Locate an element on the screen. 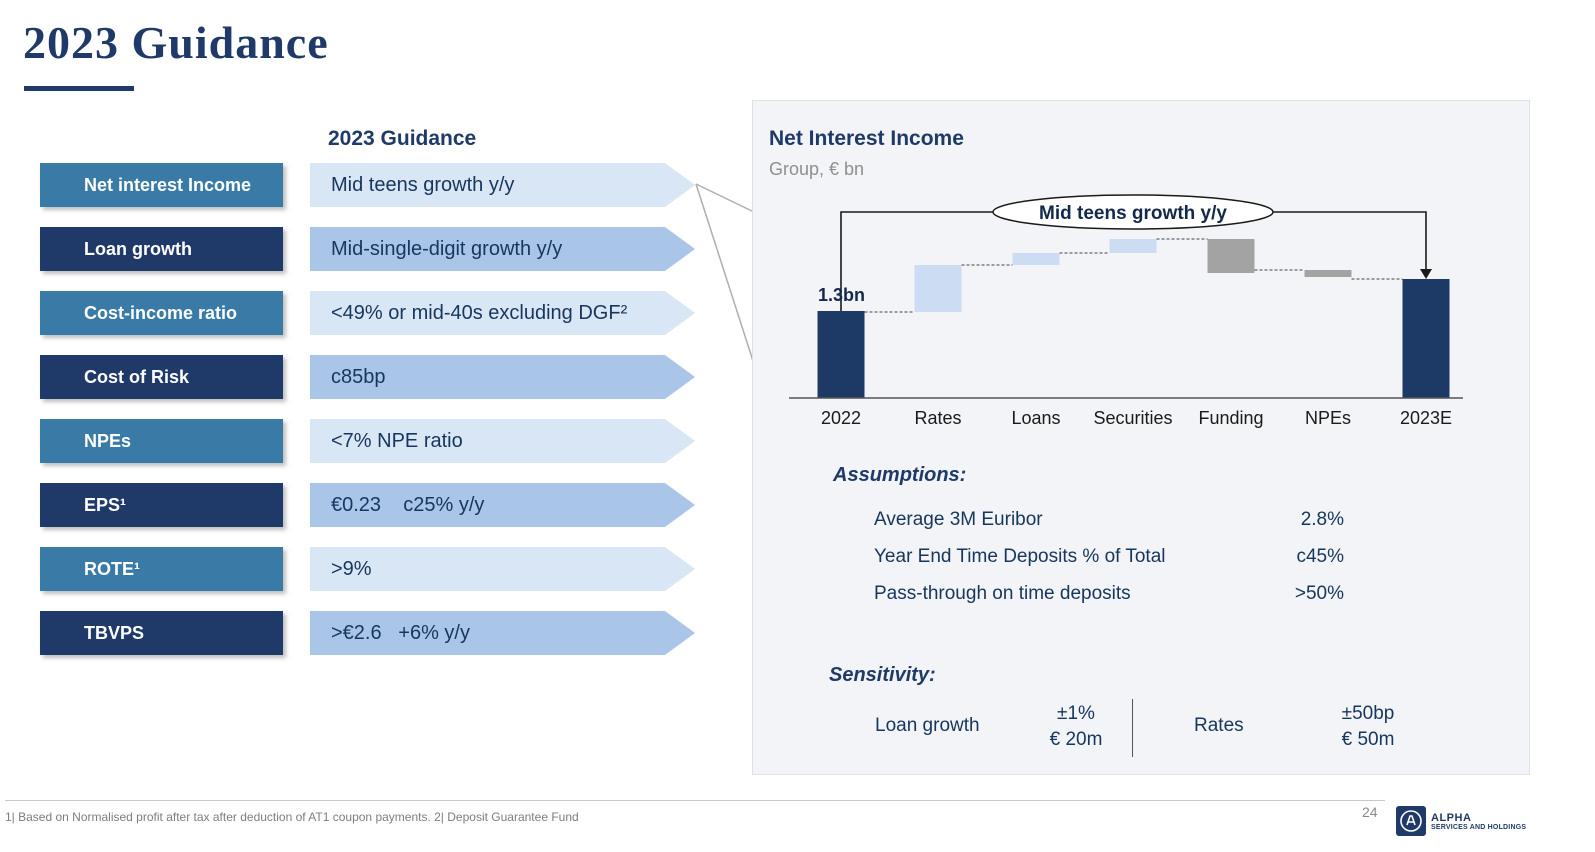 Image resolution: width=1595 pixels, height=852 pixels. guidance-row-value-arrow: €0.23 c25% y/y is located at coordinates (502, 505).